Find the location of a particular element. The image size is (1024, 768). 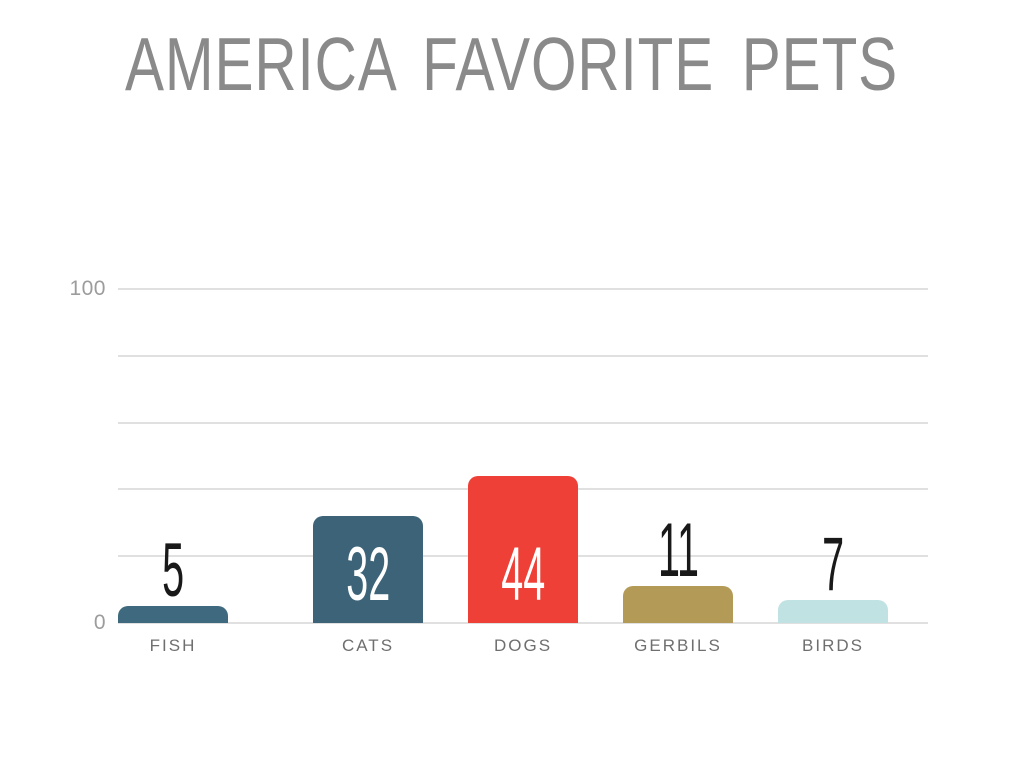

category-label-gerbils: GERBILS is located at coordinates (678, 645).